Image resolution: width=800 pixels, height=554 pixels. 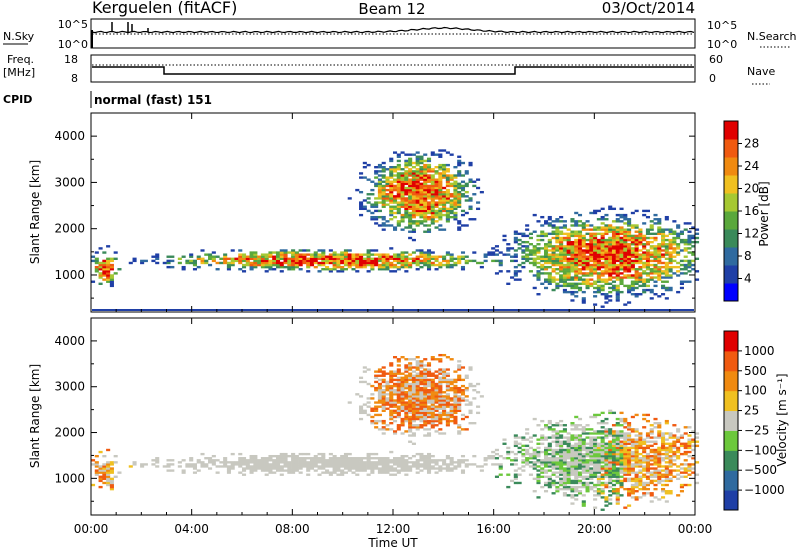 I want to click on colorbar-tick-label: 20, so click(x=751, y=189).